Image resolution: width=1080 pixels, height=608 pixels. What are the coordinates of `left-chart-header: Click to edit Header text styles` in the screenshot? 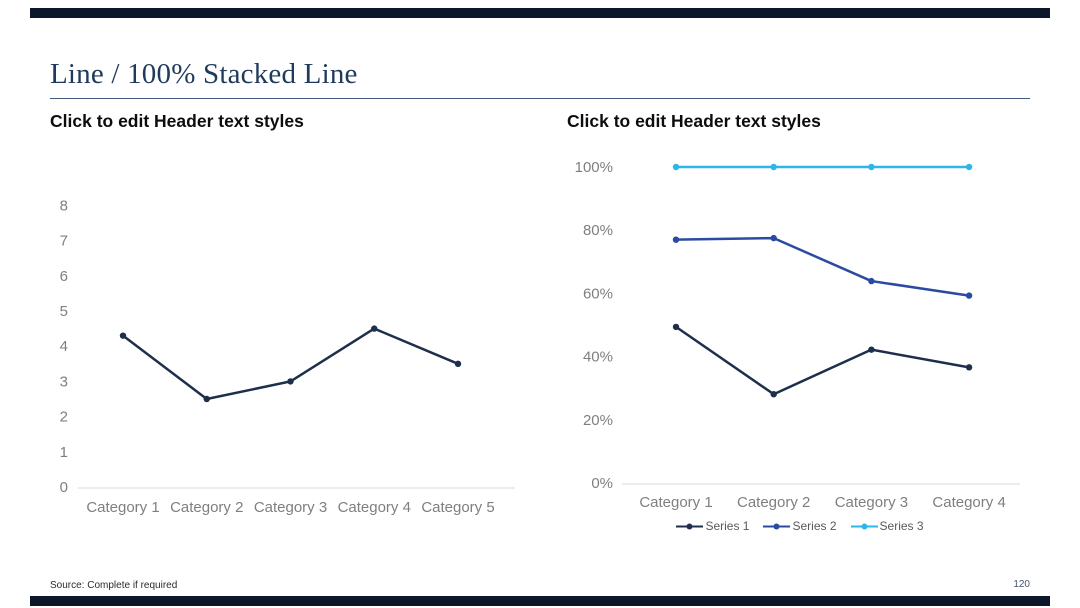 It's located at (177, 121).